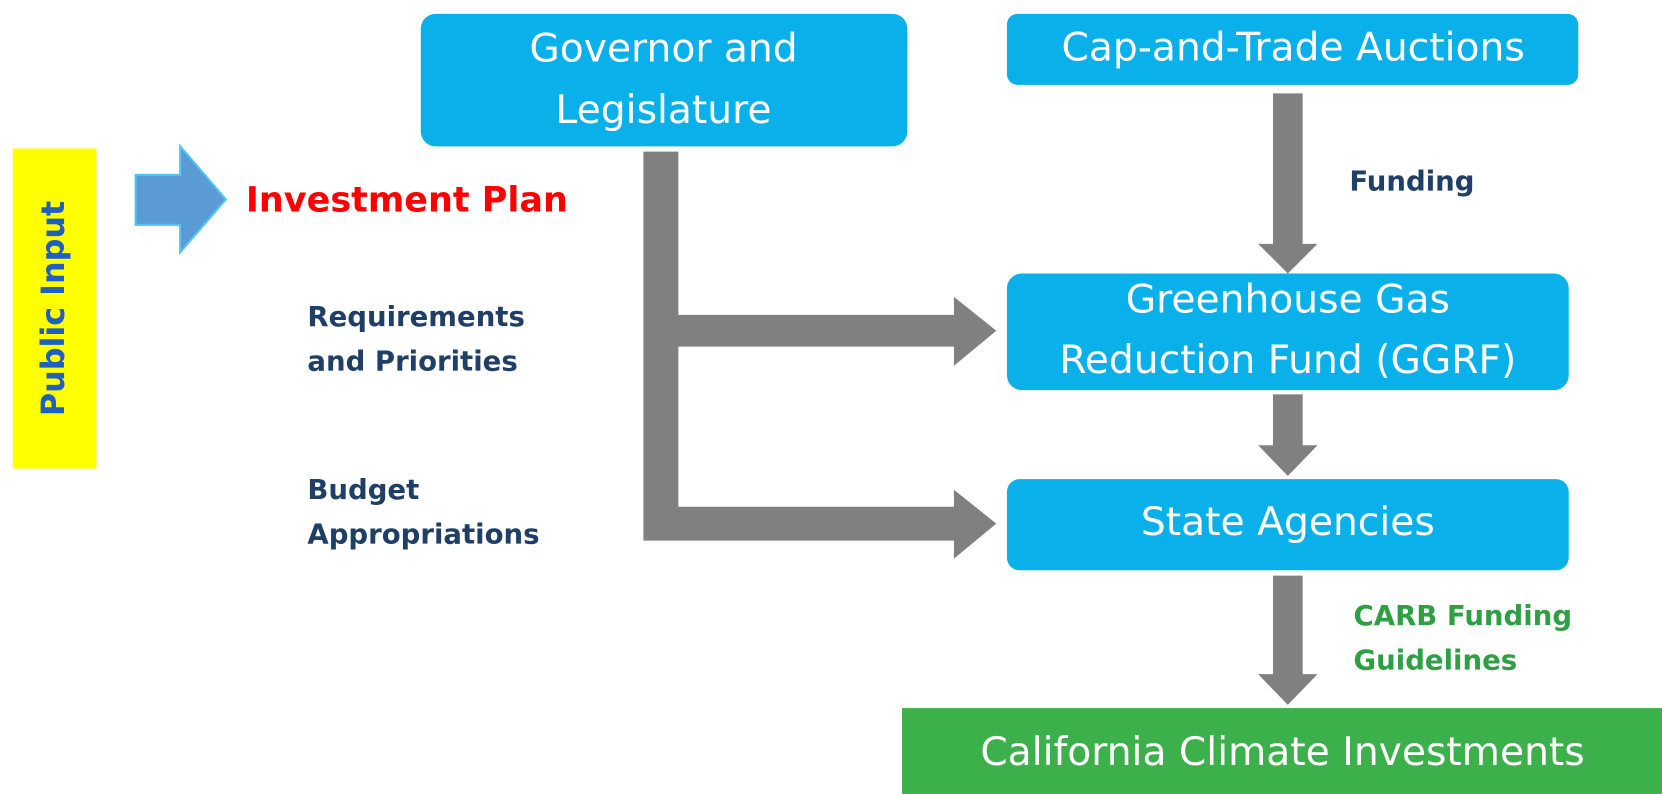  Describe the element at coordinates (363, 490) in the screenshot. I see `edge-label: Budget` at that location.